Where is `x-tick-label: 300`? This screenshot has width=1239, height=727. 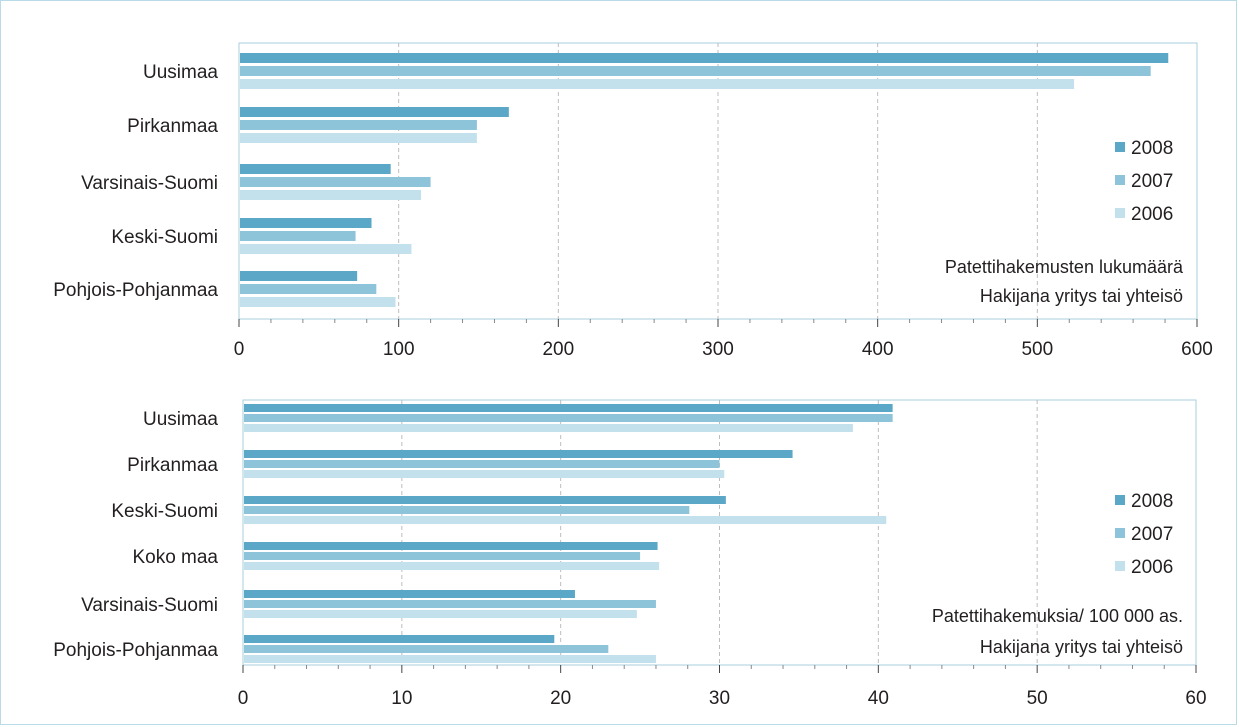
x-tick-label: 300 is located at coordinates (718, 349).